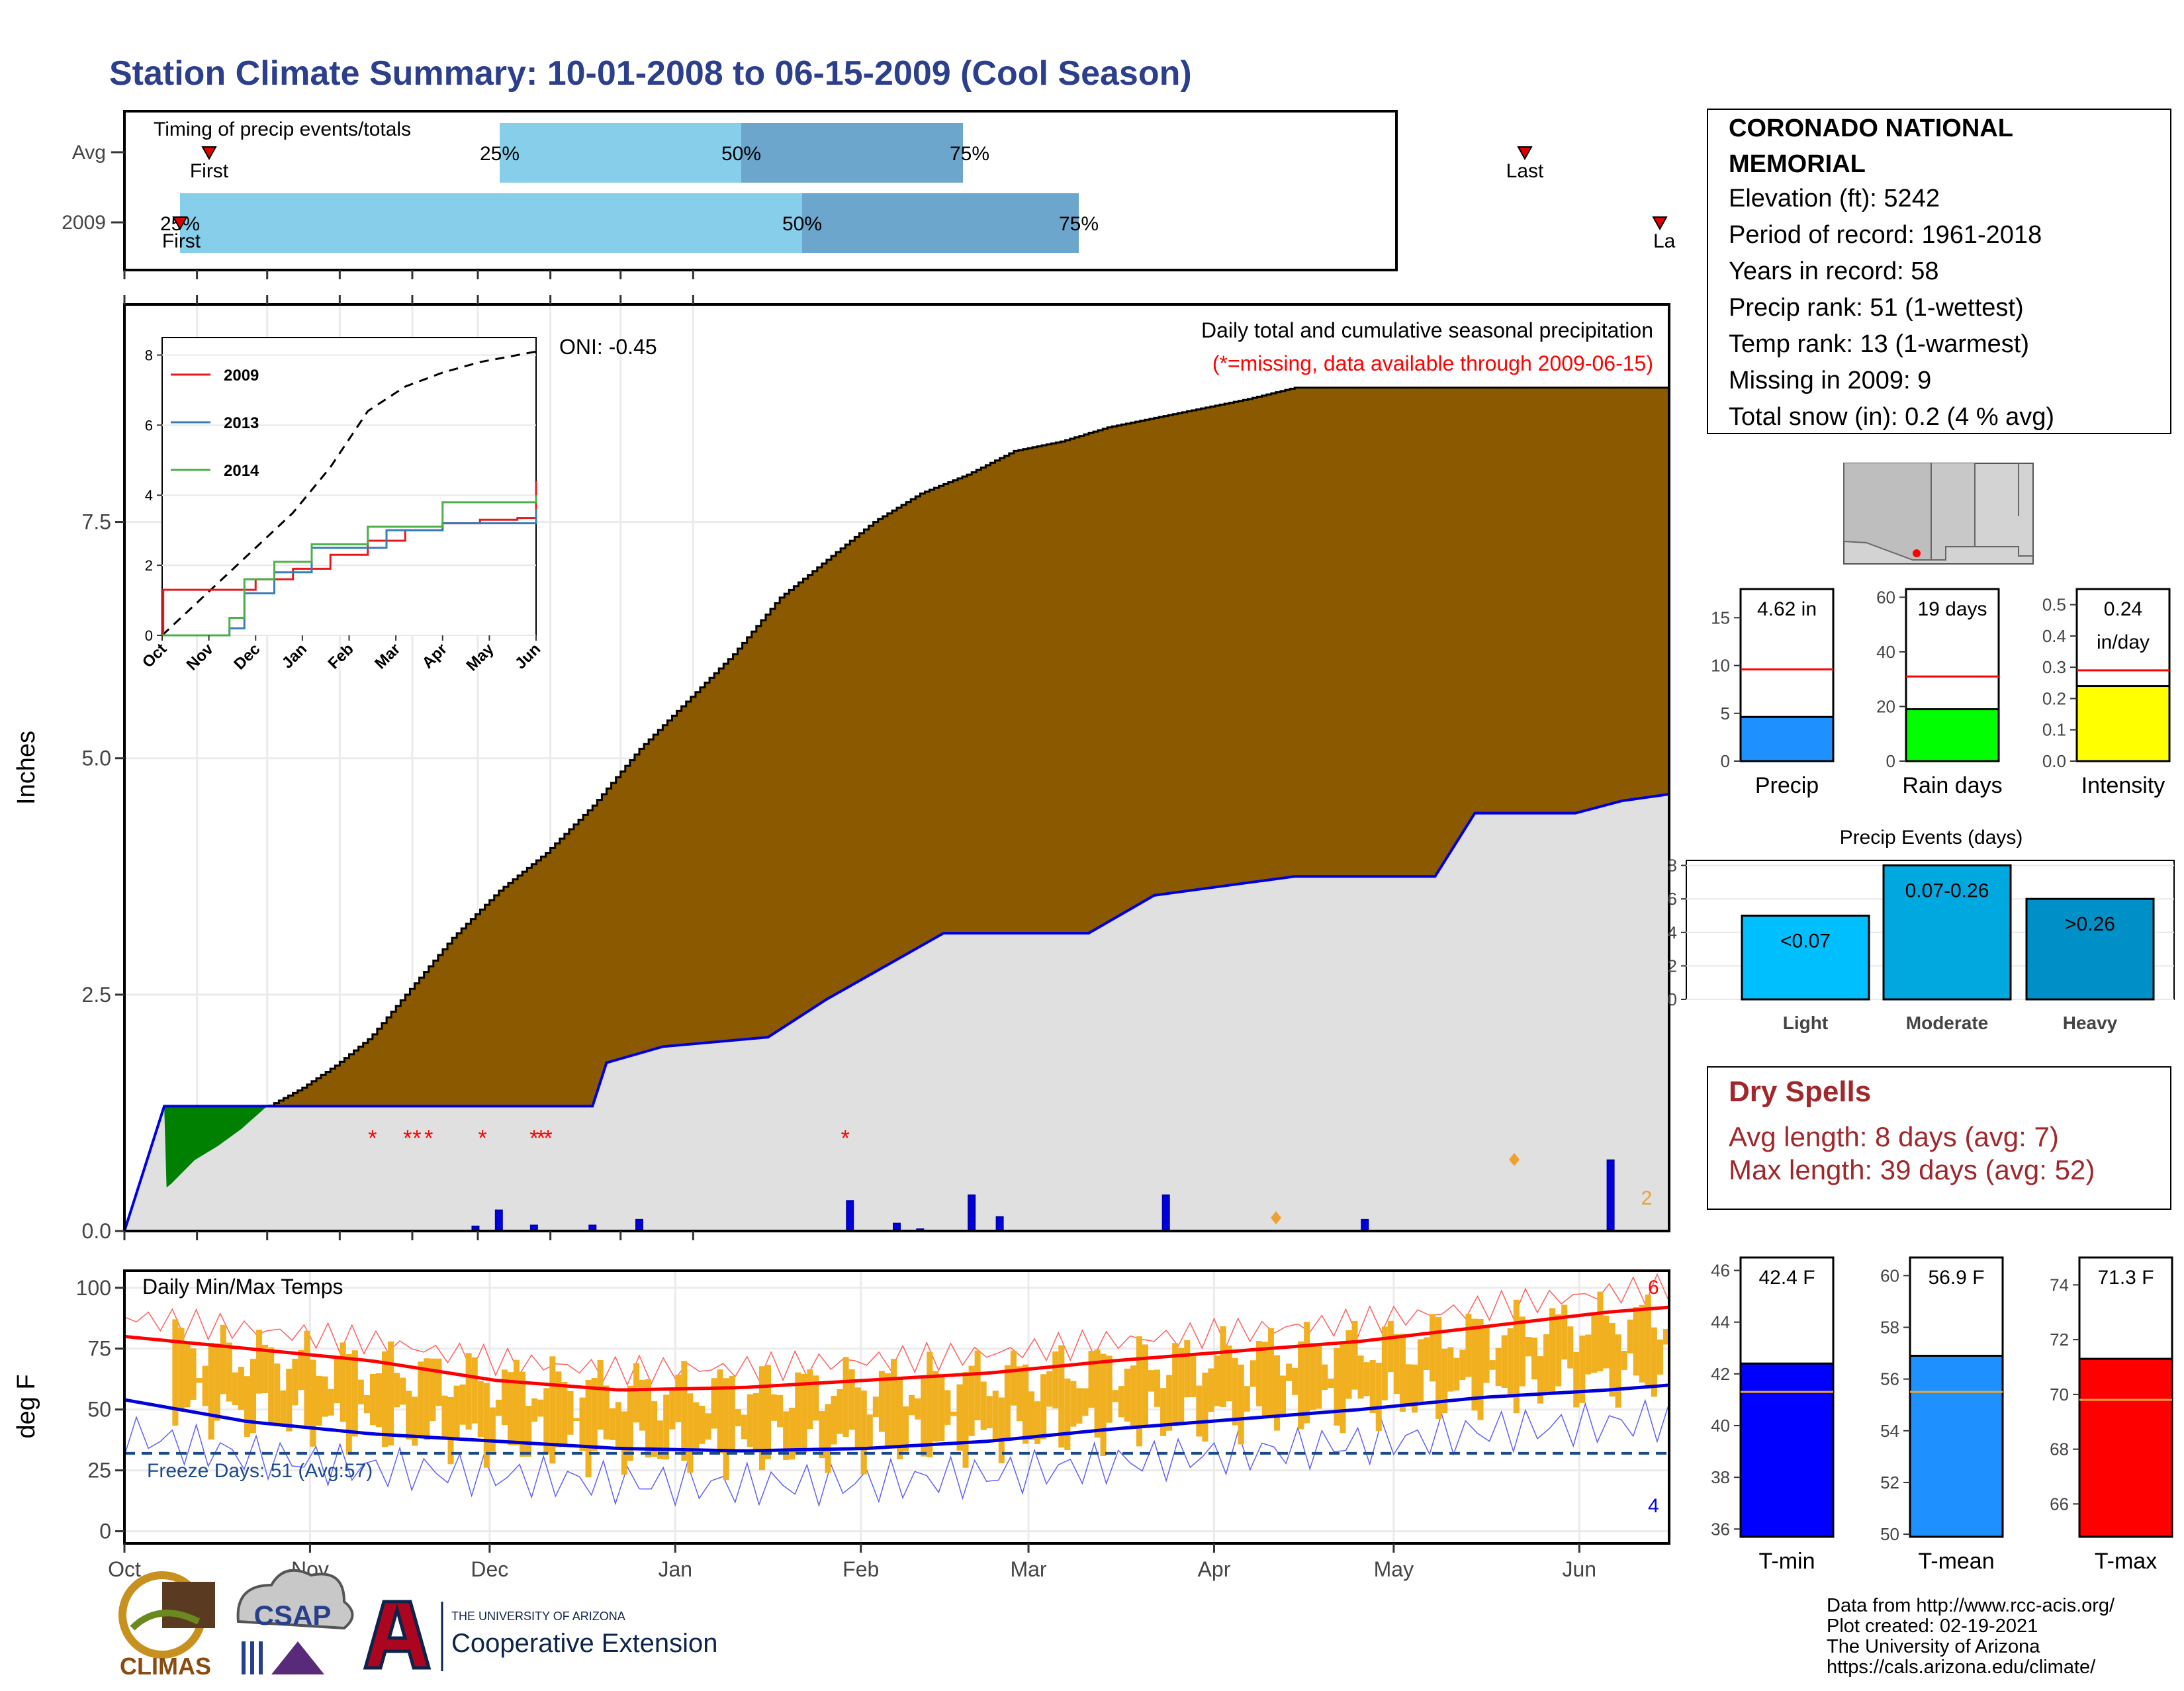 This screenshot has width=2184, height=1691. What do you see at coordinates (1834, 198) in the screenshot?
I see `station-elevation: Elevation (ft): 5242` at bounding box center [1834, 198].